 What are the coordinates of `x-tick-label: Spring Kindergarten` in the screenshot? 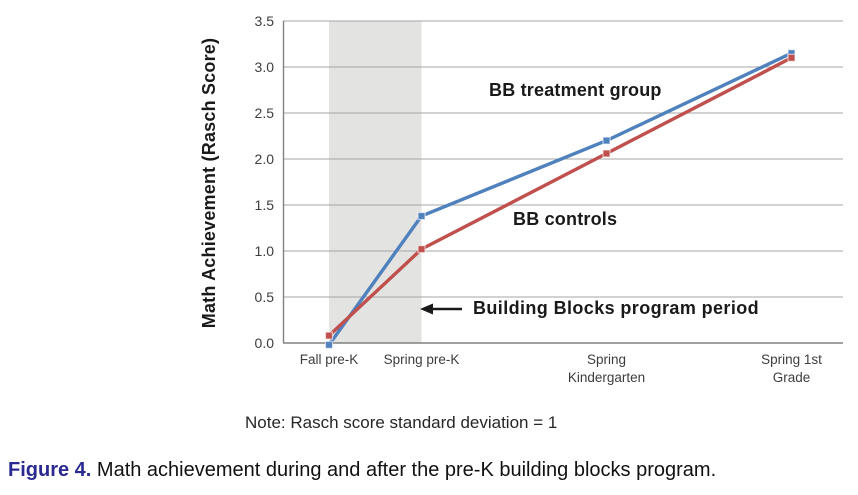 It's located at (606, 368).